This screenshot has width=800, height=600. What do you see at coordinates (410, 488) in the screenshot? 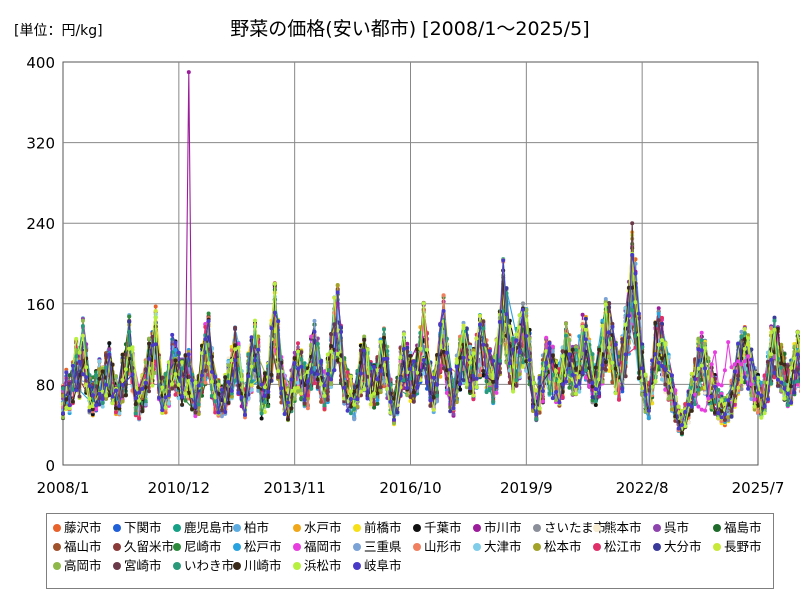
I see `x-tick-label: 2016/10` at bounding box center [410, 488].